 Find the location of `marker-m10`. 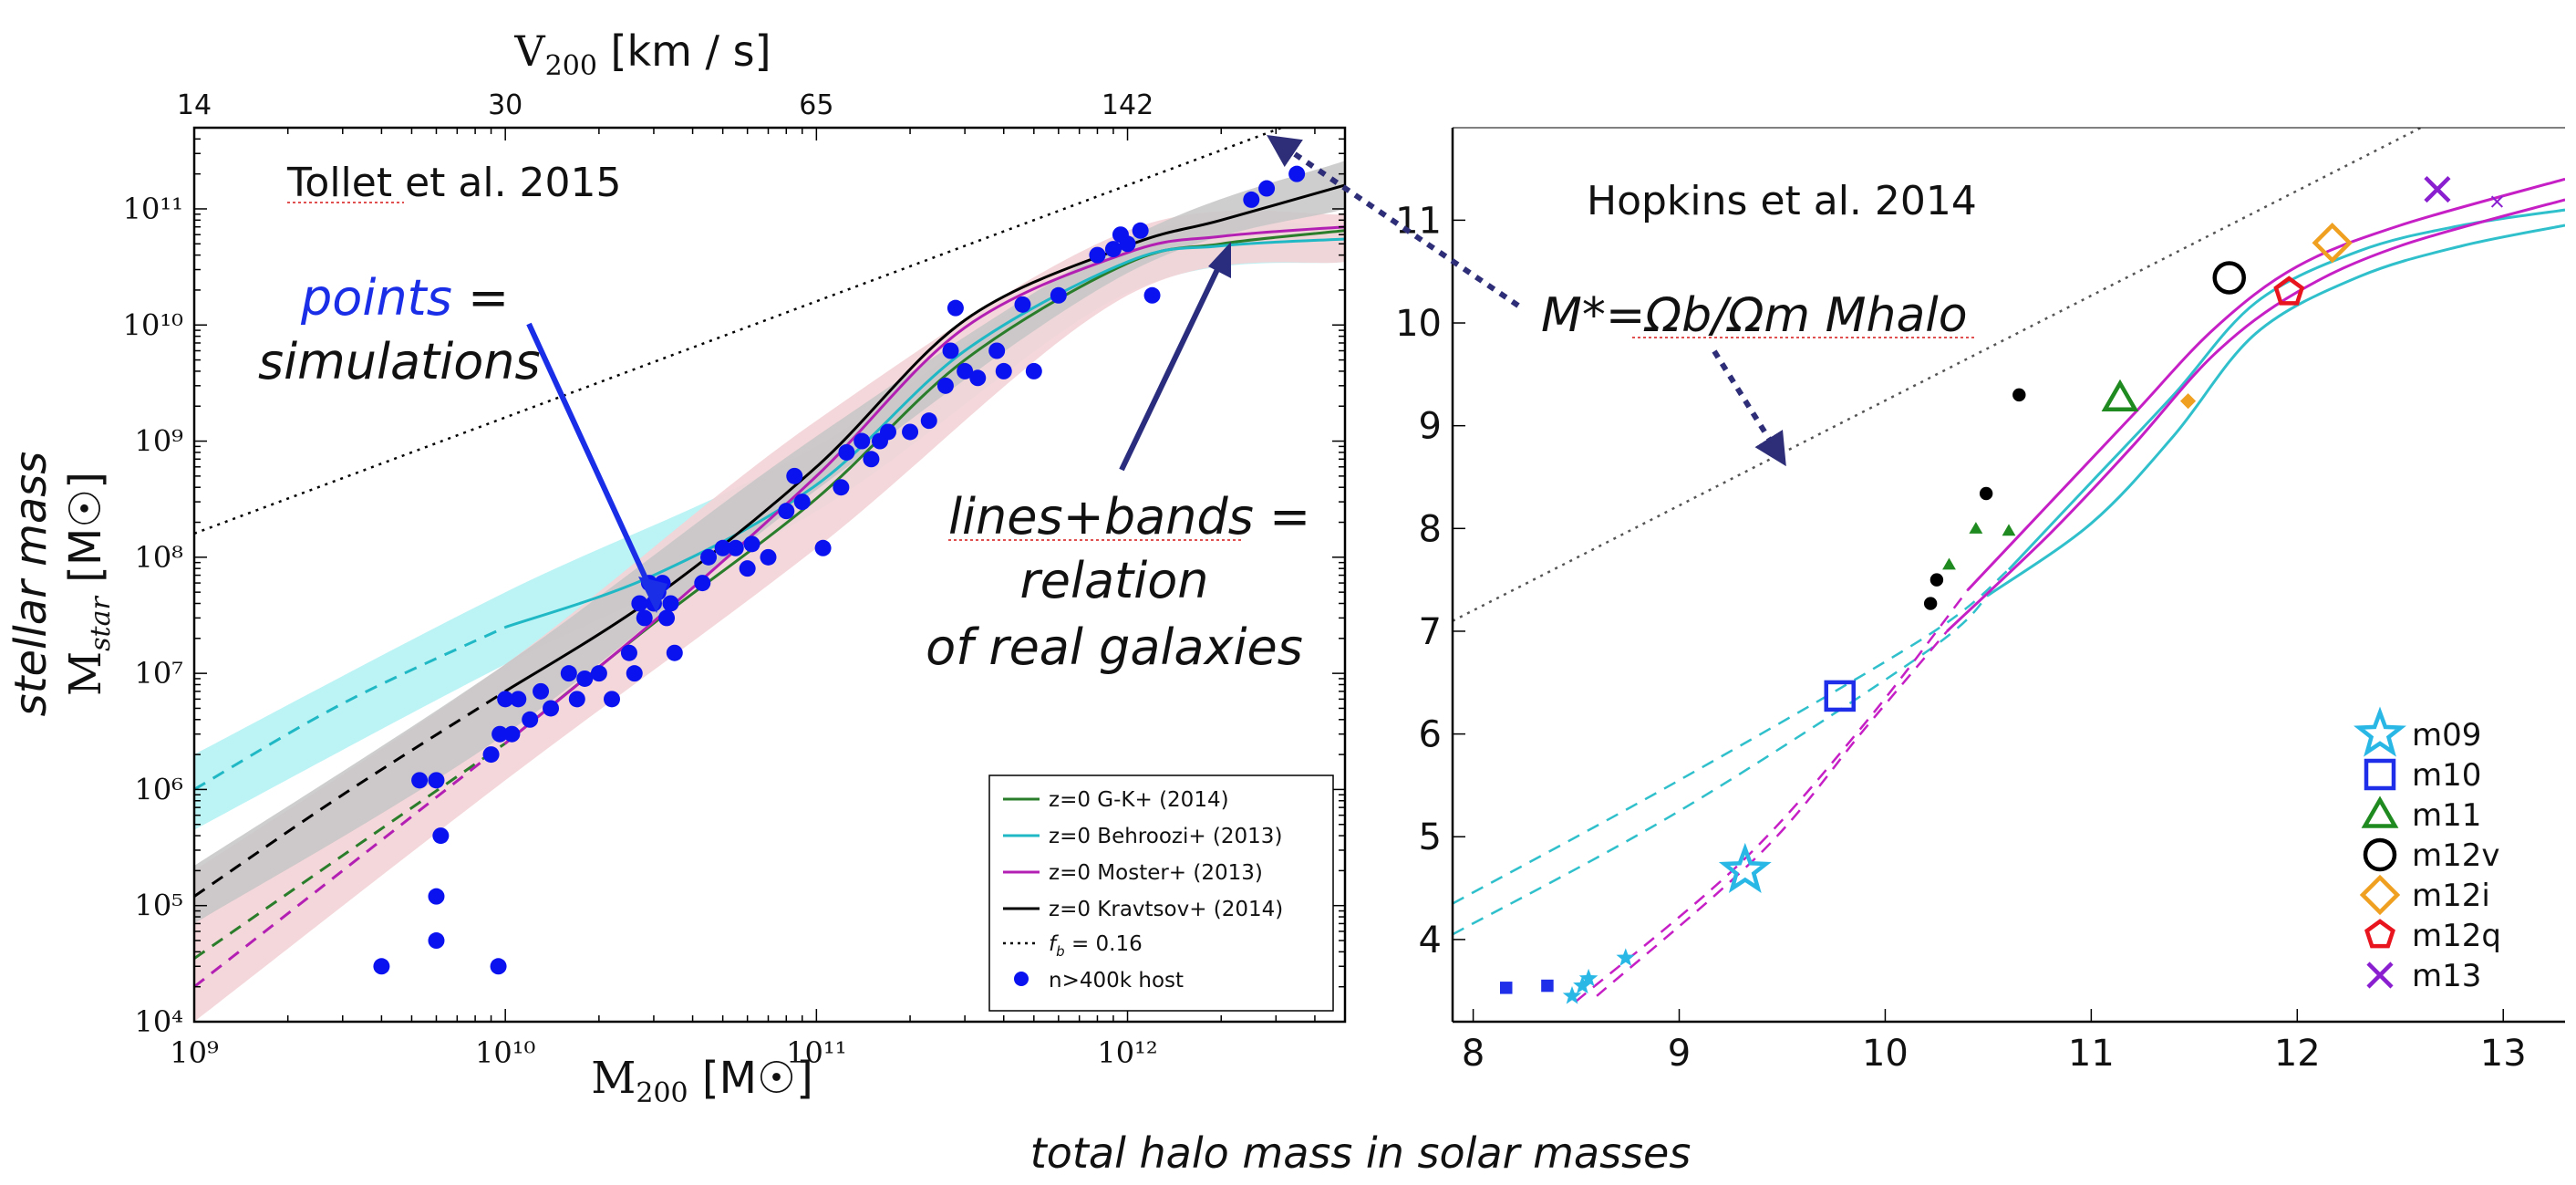

marker-m10 is located at coordinates (1547, 986).